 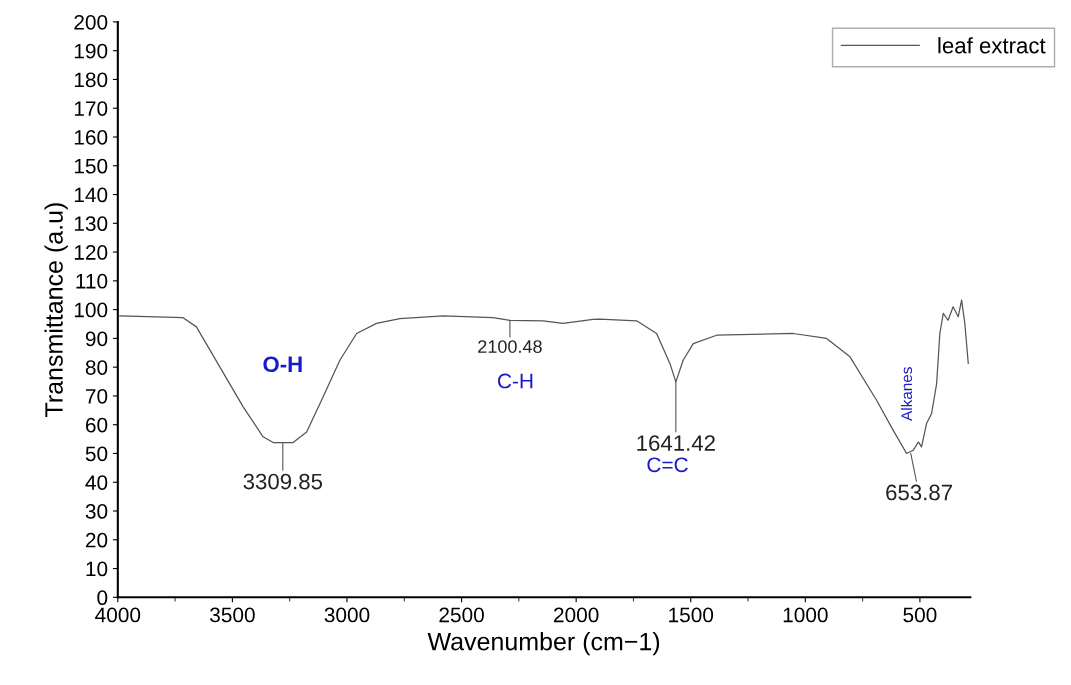 I want to click on x-tick-label: 1000, so click(x=805, y=615).